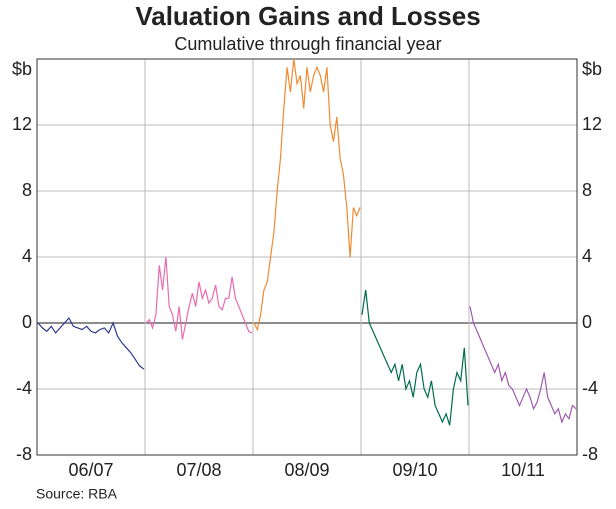  I want to click on y2-tick-label: 4, so click(587, 256).